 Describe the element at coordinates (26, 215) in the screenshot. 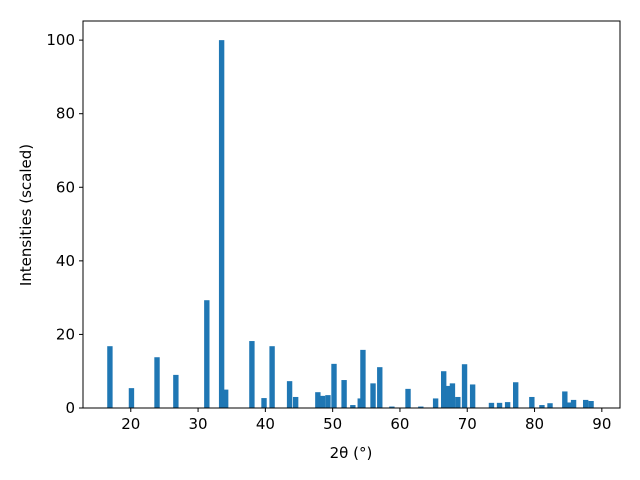

I see `y-axis-label: Intensities (scaled)` at that location.